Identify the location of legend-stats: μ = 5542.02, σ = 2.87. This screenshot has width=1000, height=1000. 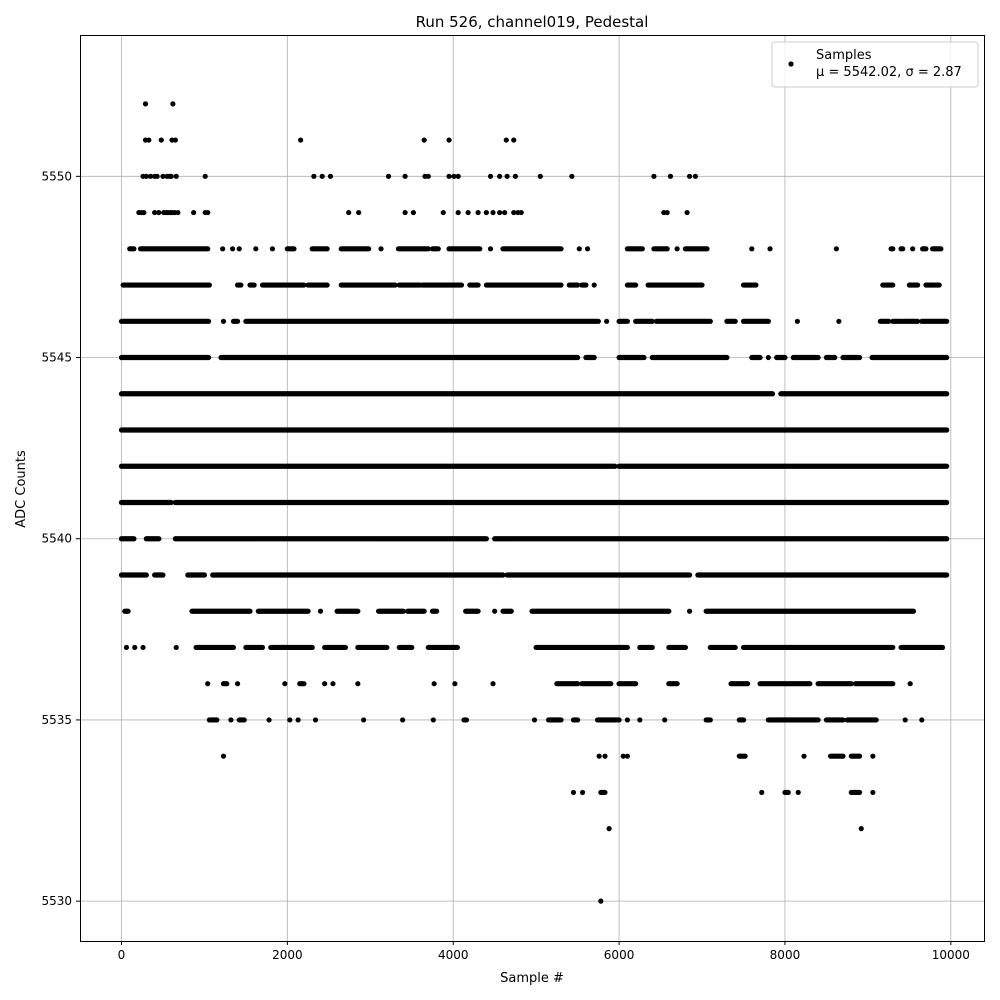
(889, 72).